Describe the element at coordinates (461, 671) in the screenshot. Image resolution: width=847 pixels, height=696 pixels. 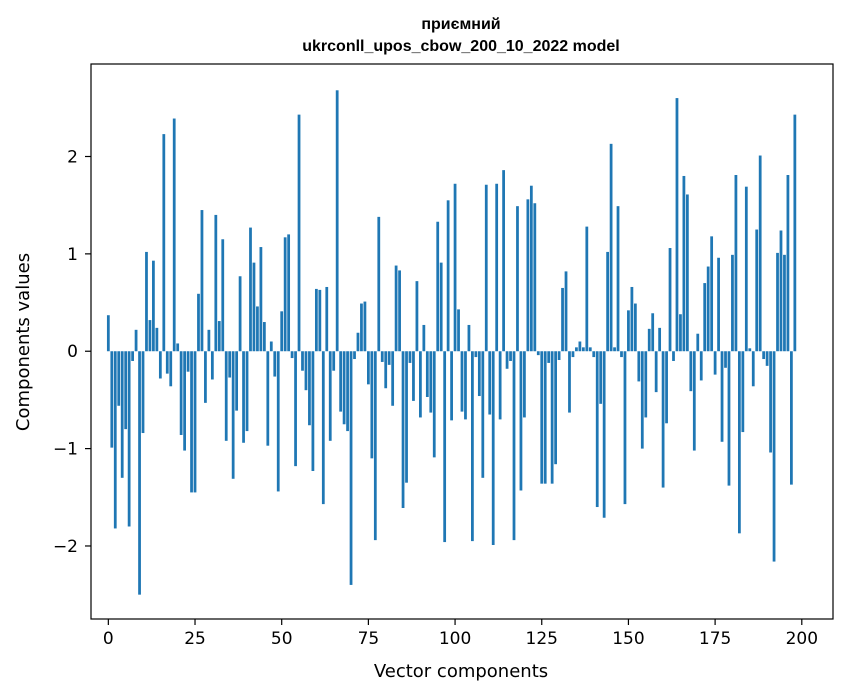
I see `x-axis-label: Vector components` at that location.